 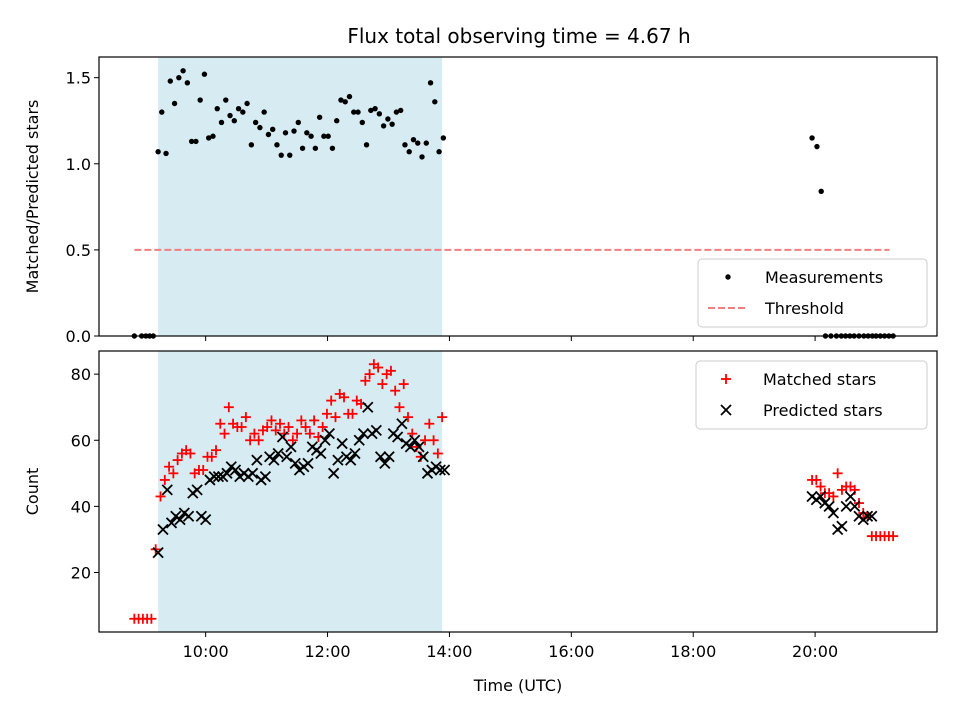 What do you see at coordinates (32, 492) in the screenshot?
I see `y-axis-label: Count` at bounding box center [32, 492].